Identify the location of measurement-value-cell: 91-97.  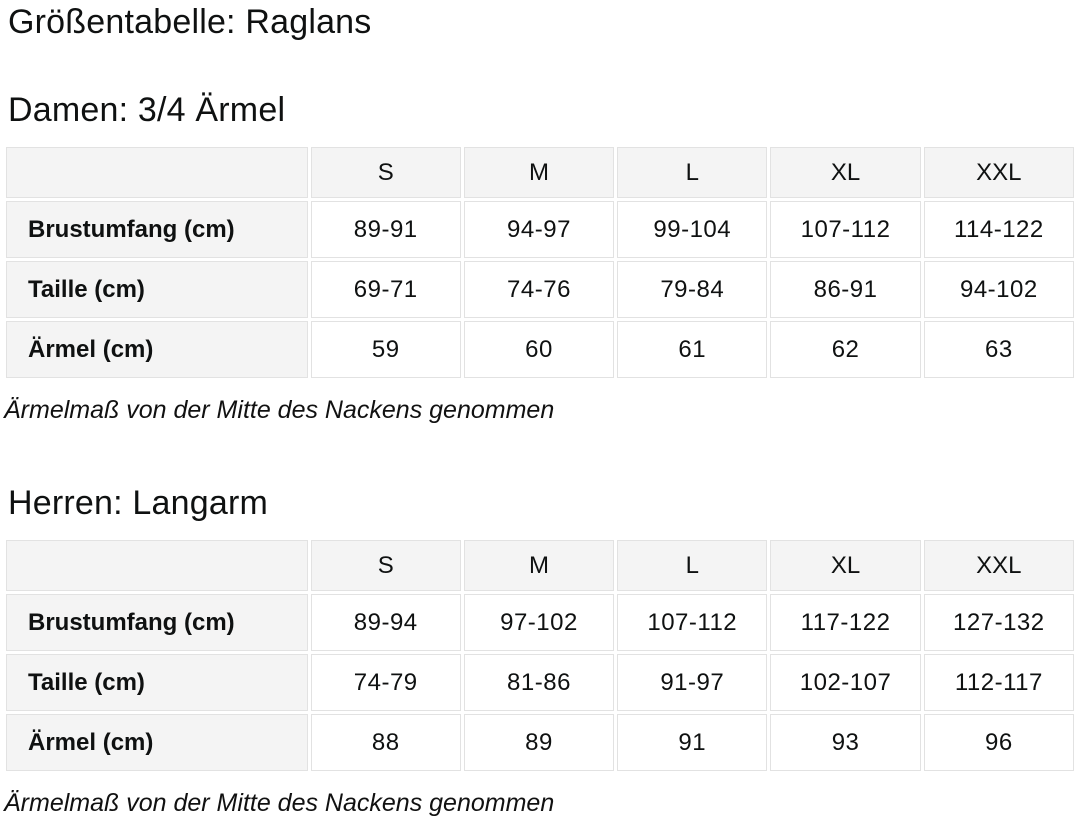
(692, 682).